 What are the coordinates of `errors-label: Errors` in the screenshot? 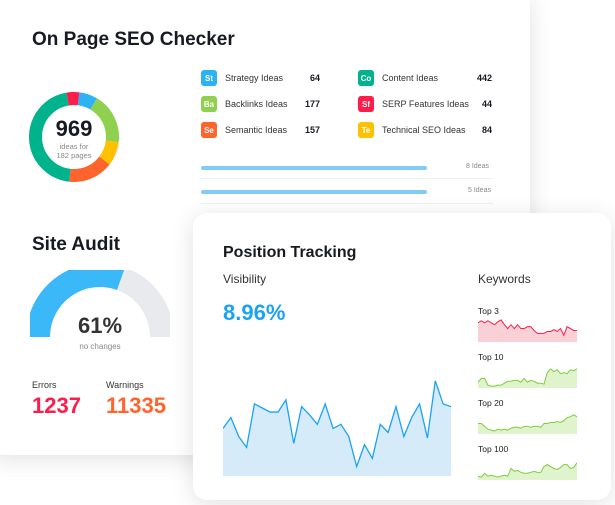 It's located at (44, 385).